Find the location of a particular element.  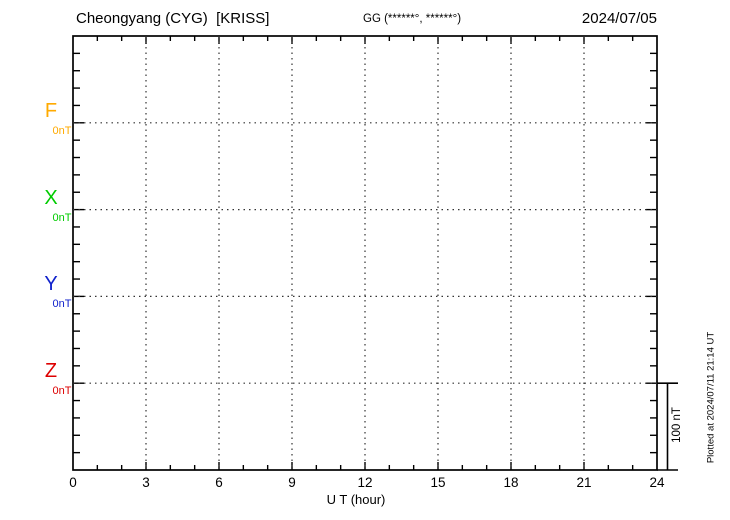

plot-date: 2024/07/05 is located at coordinates (619, 18).